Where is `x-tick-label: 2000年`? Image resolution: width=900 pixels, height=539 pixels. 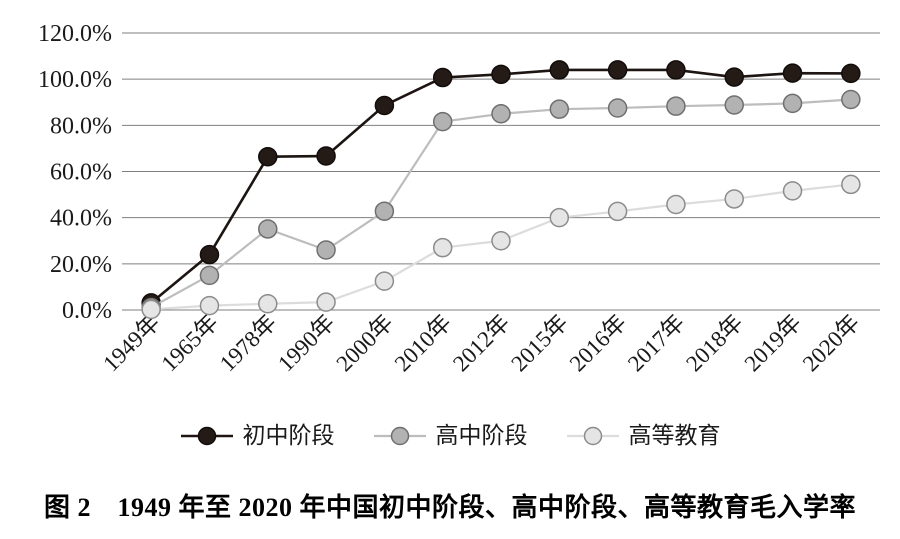
x-tick-label: 2000年 is located at coordinates (364, 343).